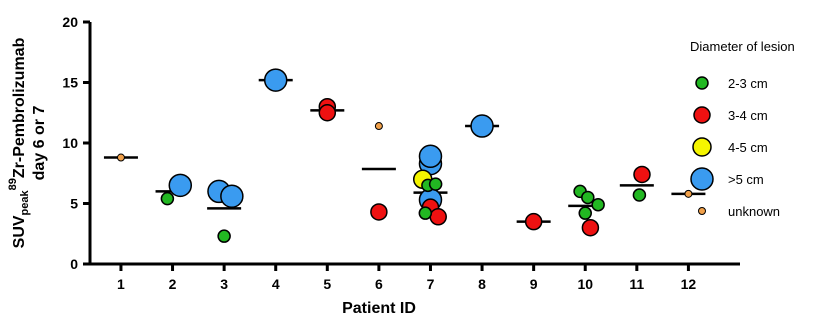 This screenshot has width=833, height=323. I want to click on y-axis-title-line2: day 6 or 7, so click(39, 143).